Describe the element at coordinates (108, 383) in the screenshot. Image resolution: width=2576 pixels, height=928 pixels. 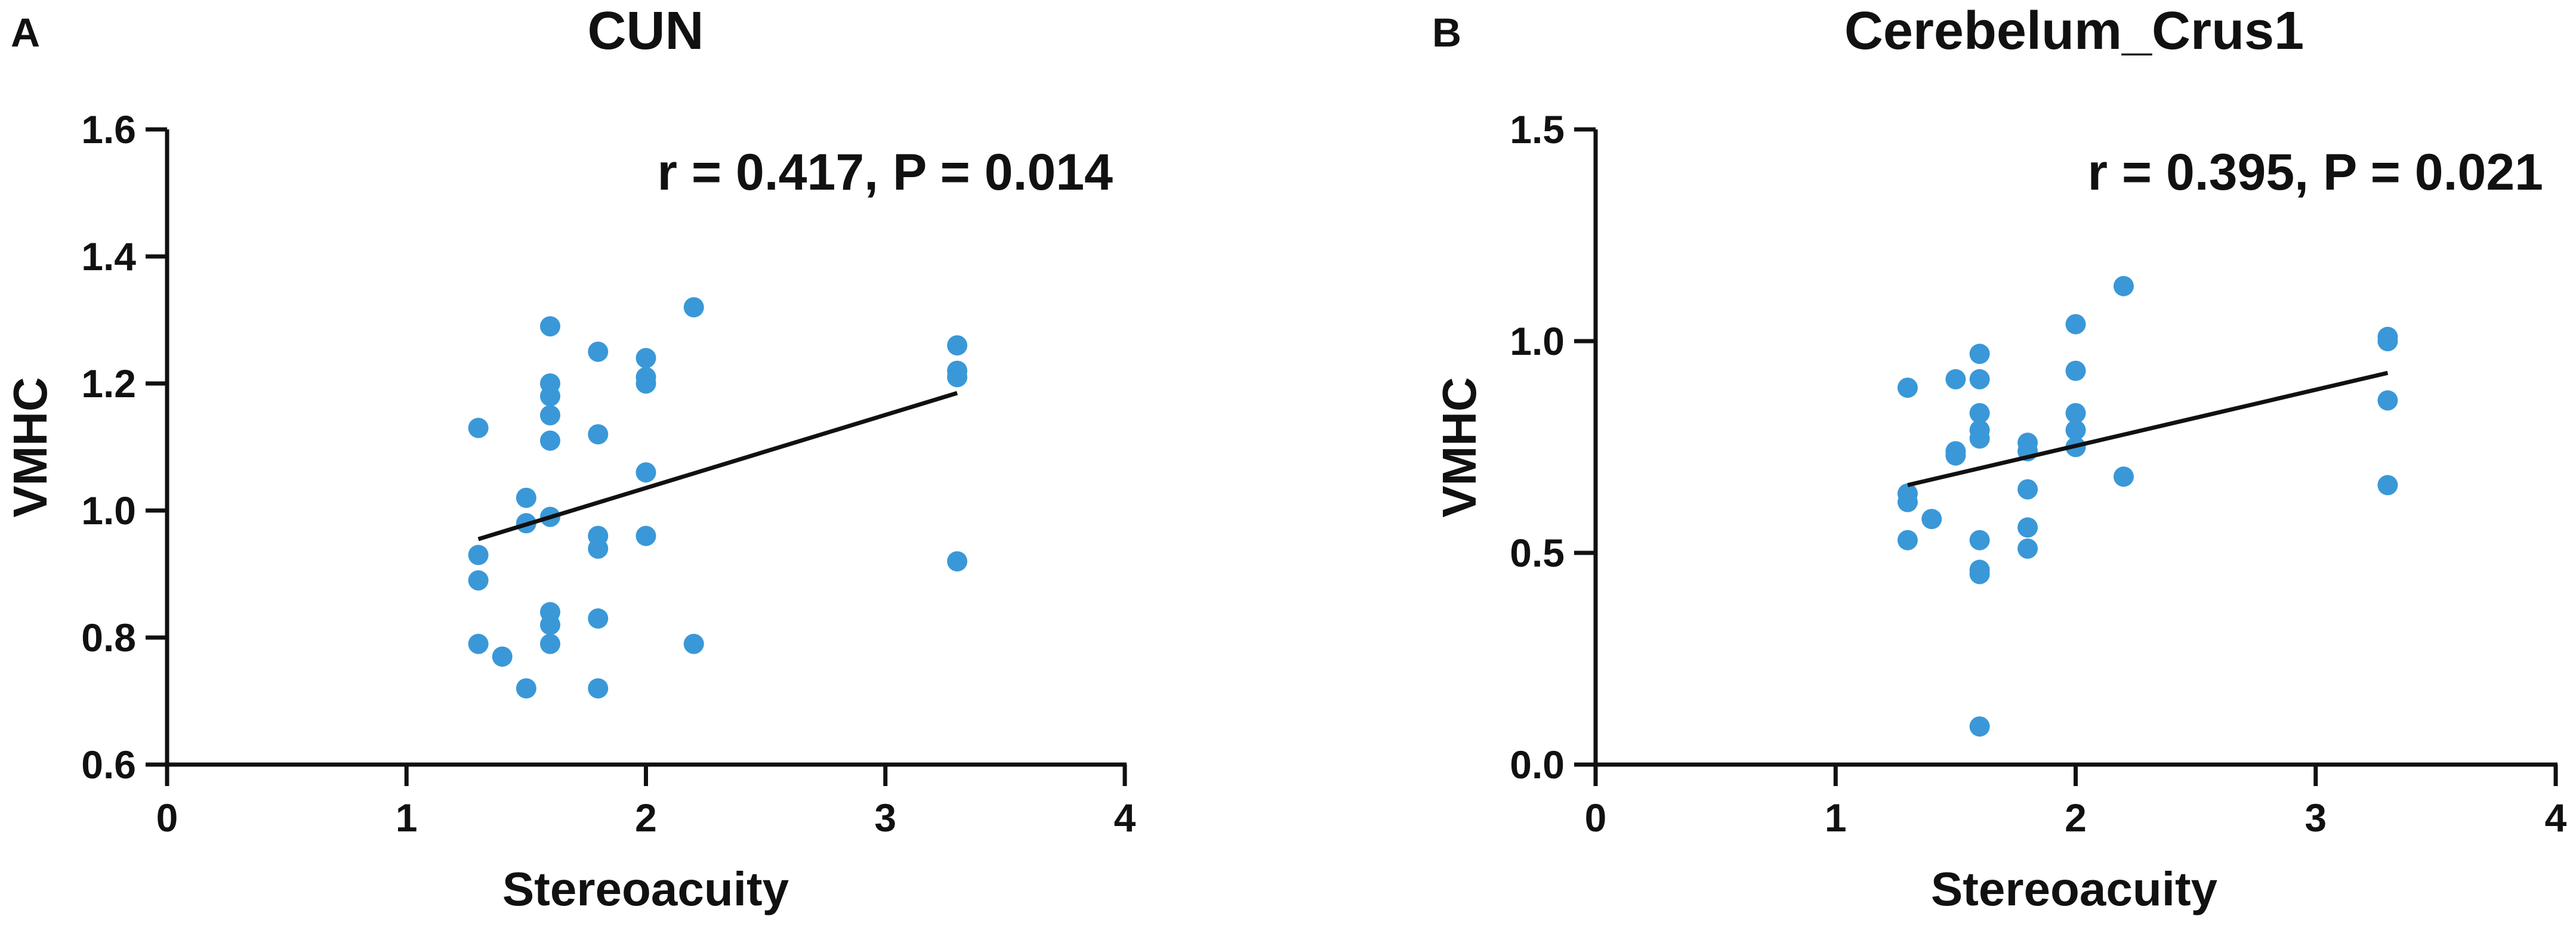
I see `y-tick-label: 1.2` at that location.